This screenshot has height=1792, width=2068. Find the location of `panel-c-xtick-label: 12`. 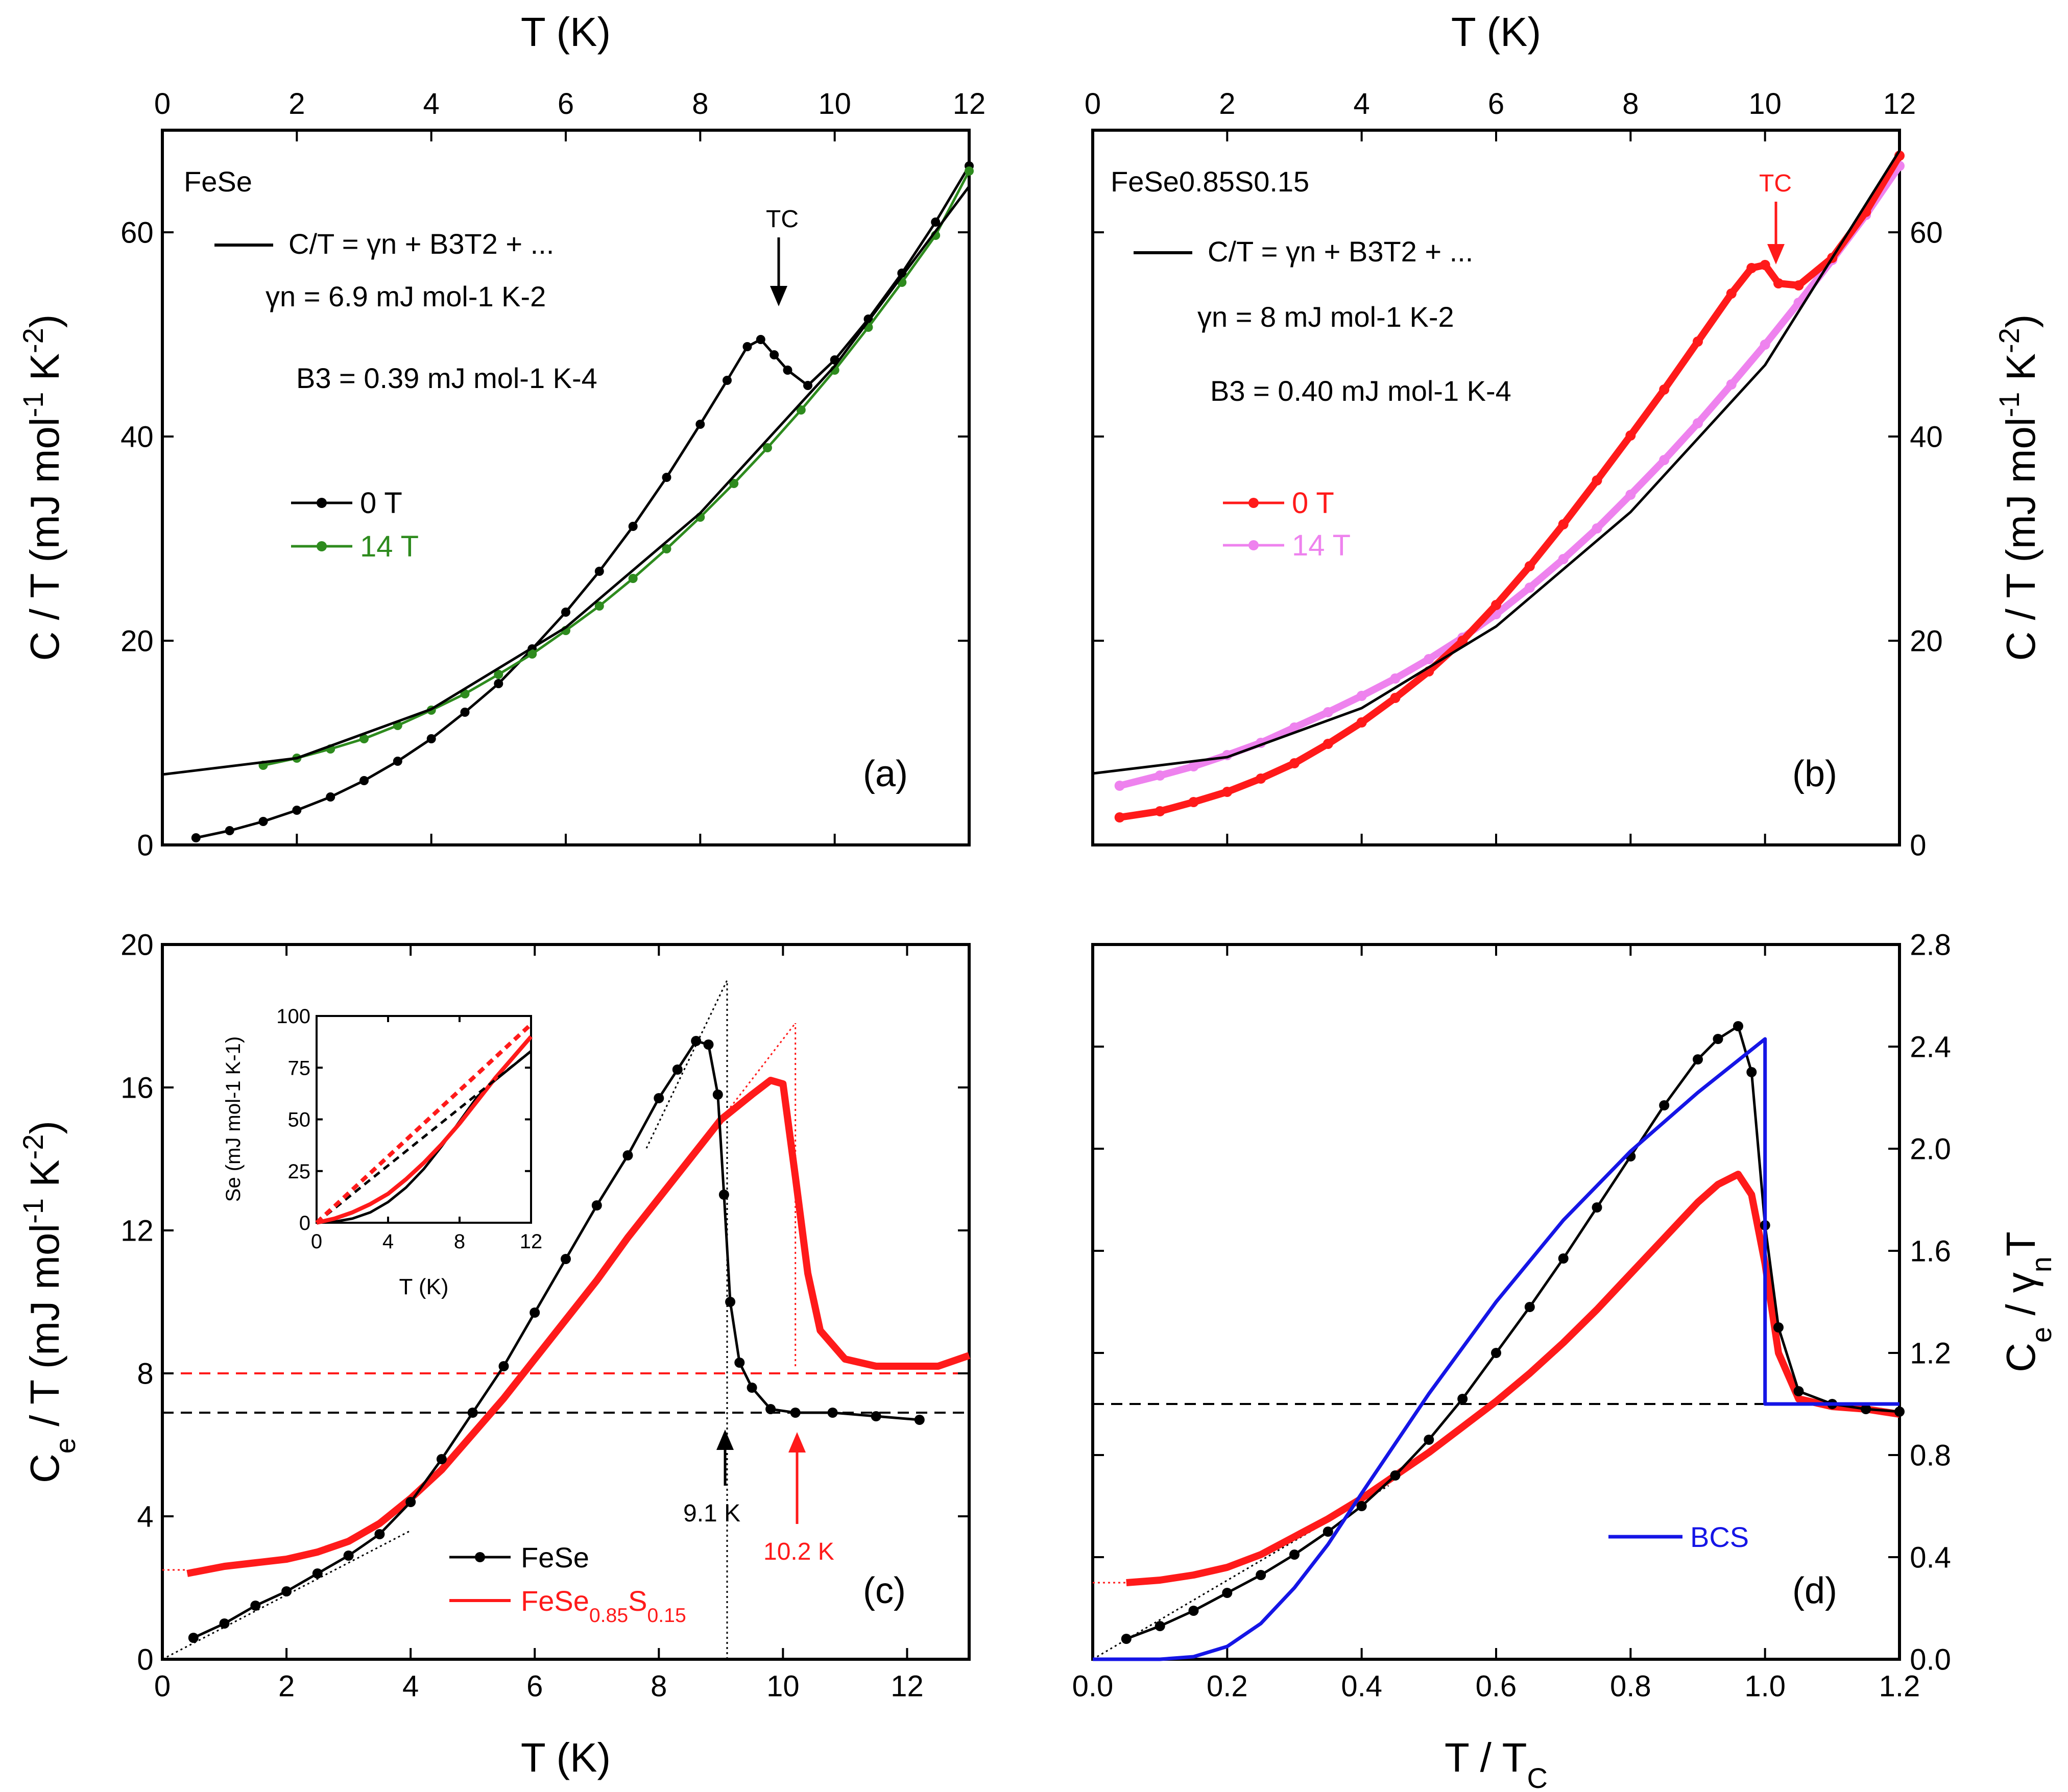

panel-c-xtick-label: 12 is located at coordinates (907, 1687).